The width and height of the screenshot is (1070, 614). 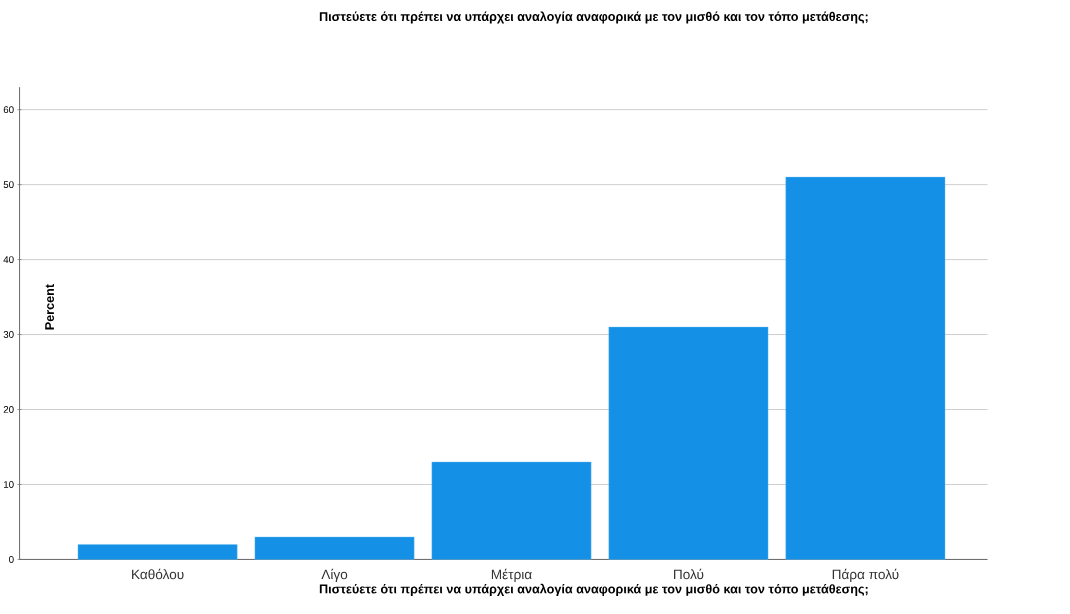 I want to click on y-tick-label: 30, so click(x=8, y=334).